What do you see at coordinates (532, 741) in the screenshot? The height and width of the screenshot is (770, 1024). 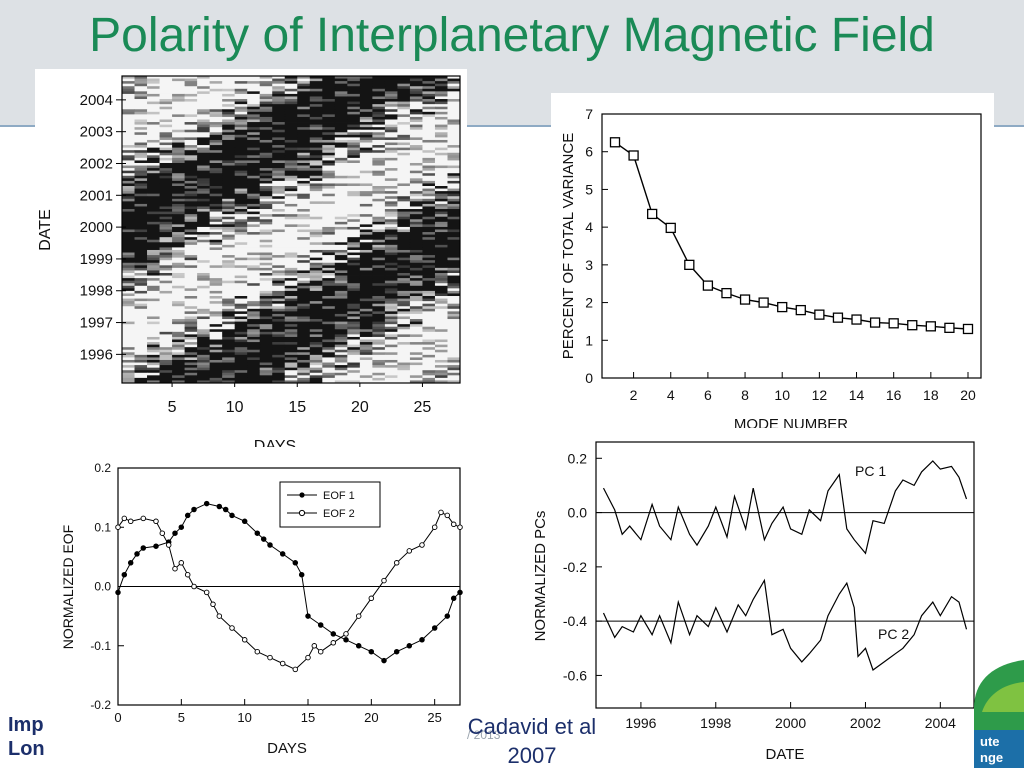 I see `citation: Cadavid et al 2007` at bounding box center [532, 741].